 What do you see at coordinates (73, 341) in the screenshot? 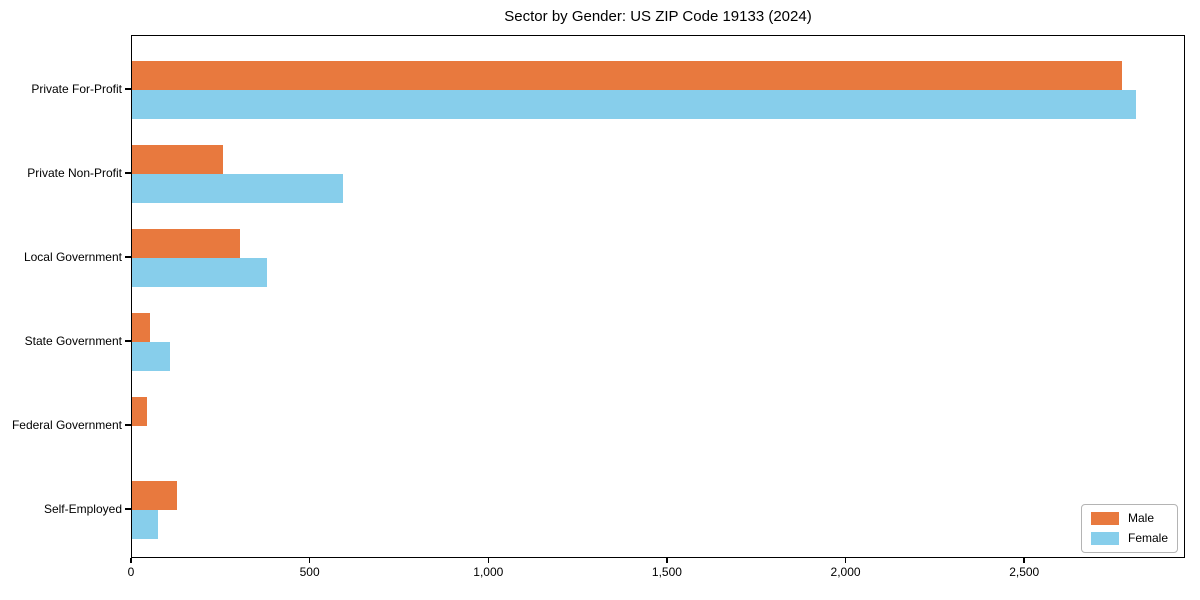
I see `y-axis-label-3: State Government` at bounding box center [73, 341].